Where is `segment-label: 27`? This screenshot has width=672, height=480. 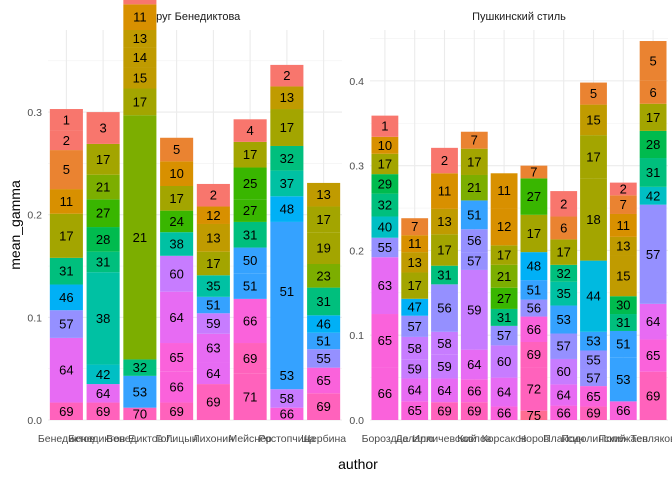
segment-label: 27 is located at coordinates (534, 196).